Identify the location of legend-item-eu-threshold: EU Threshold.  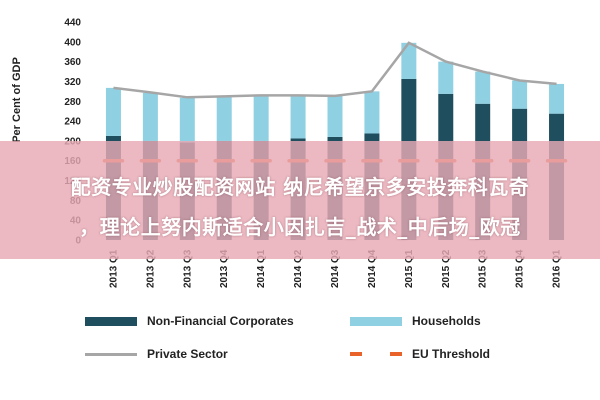
(420, 354).